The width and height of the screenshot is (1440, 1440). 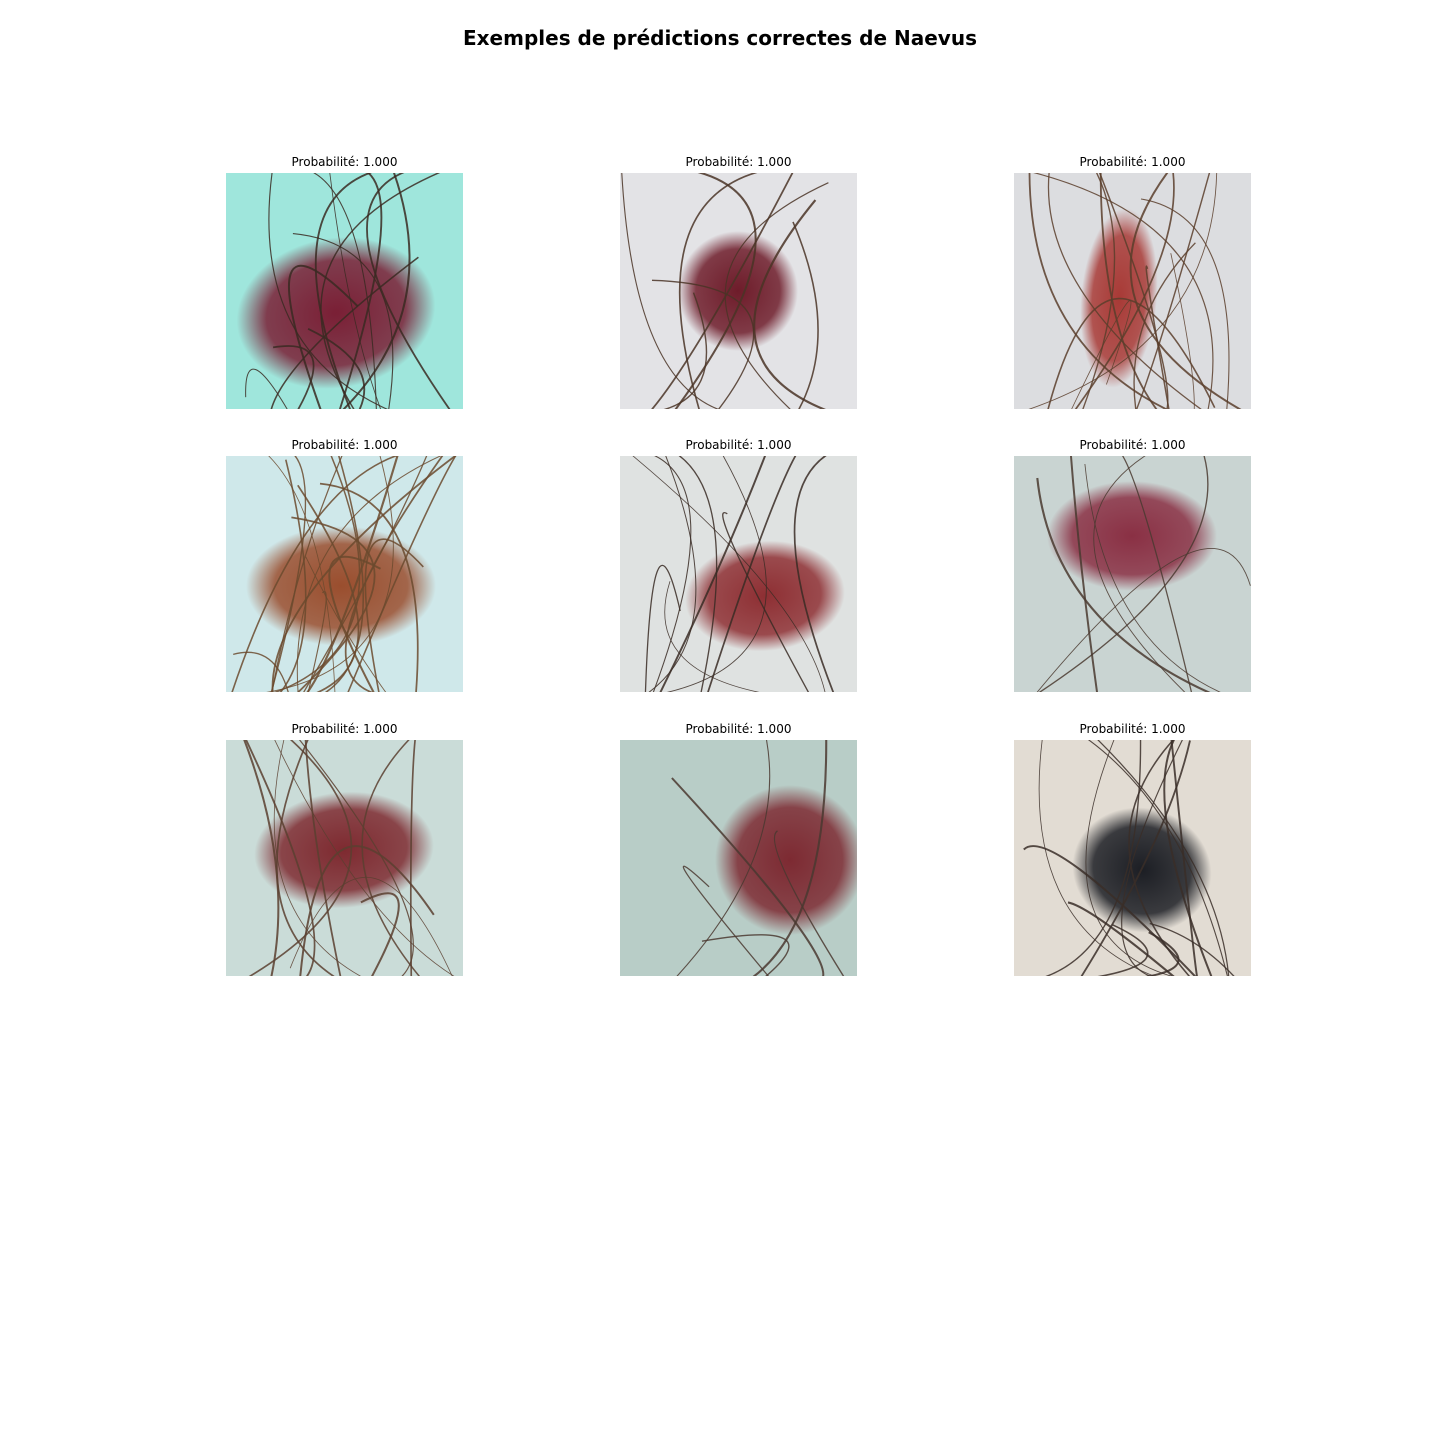 I want to click on image-panel-1: Probabilité: 1.000, so click(x=344, y=281).